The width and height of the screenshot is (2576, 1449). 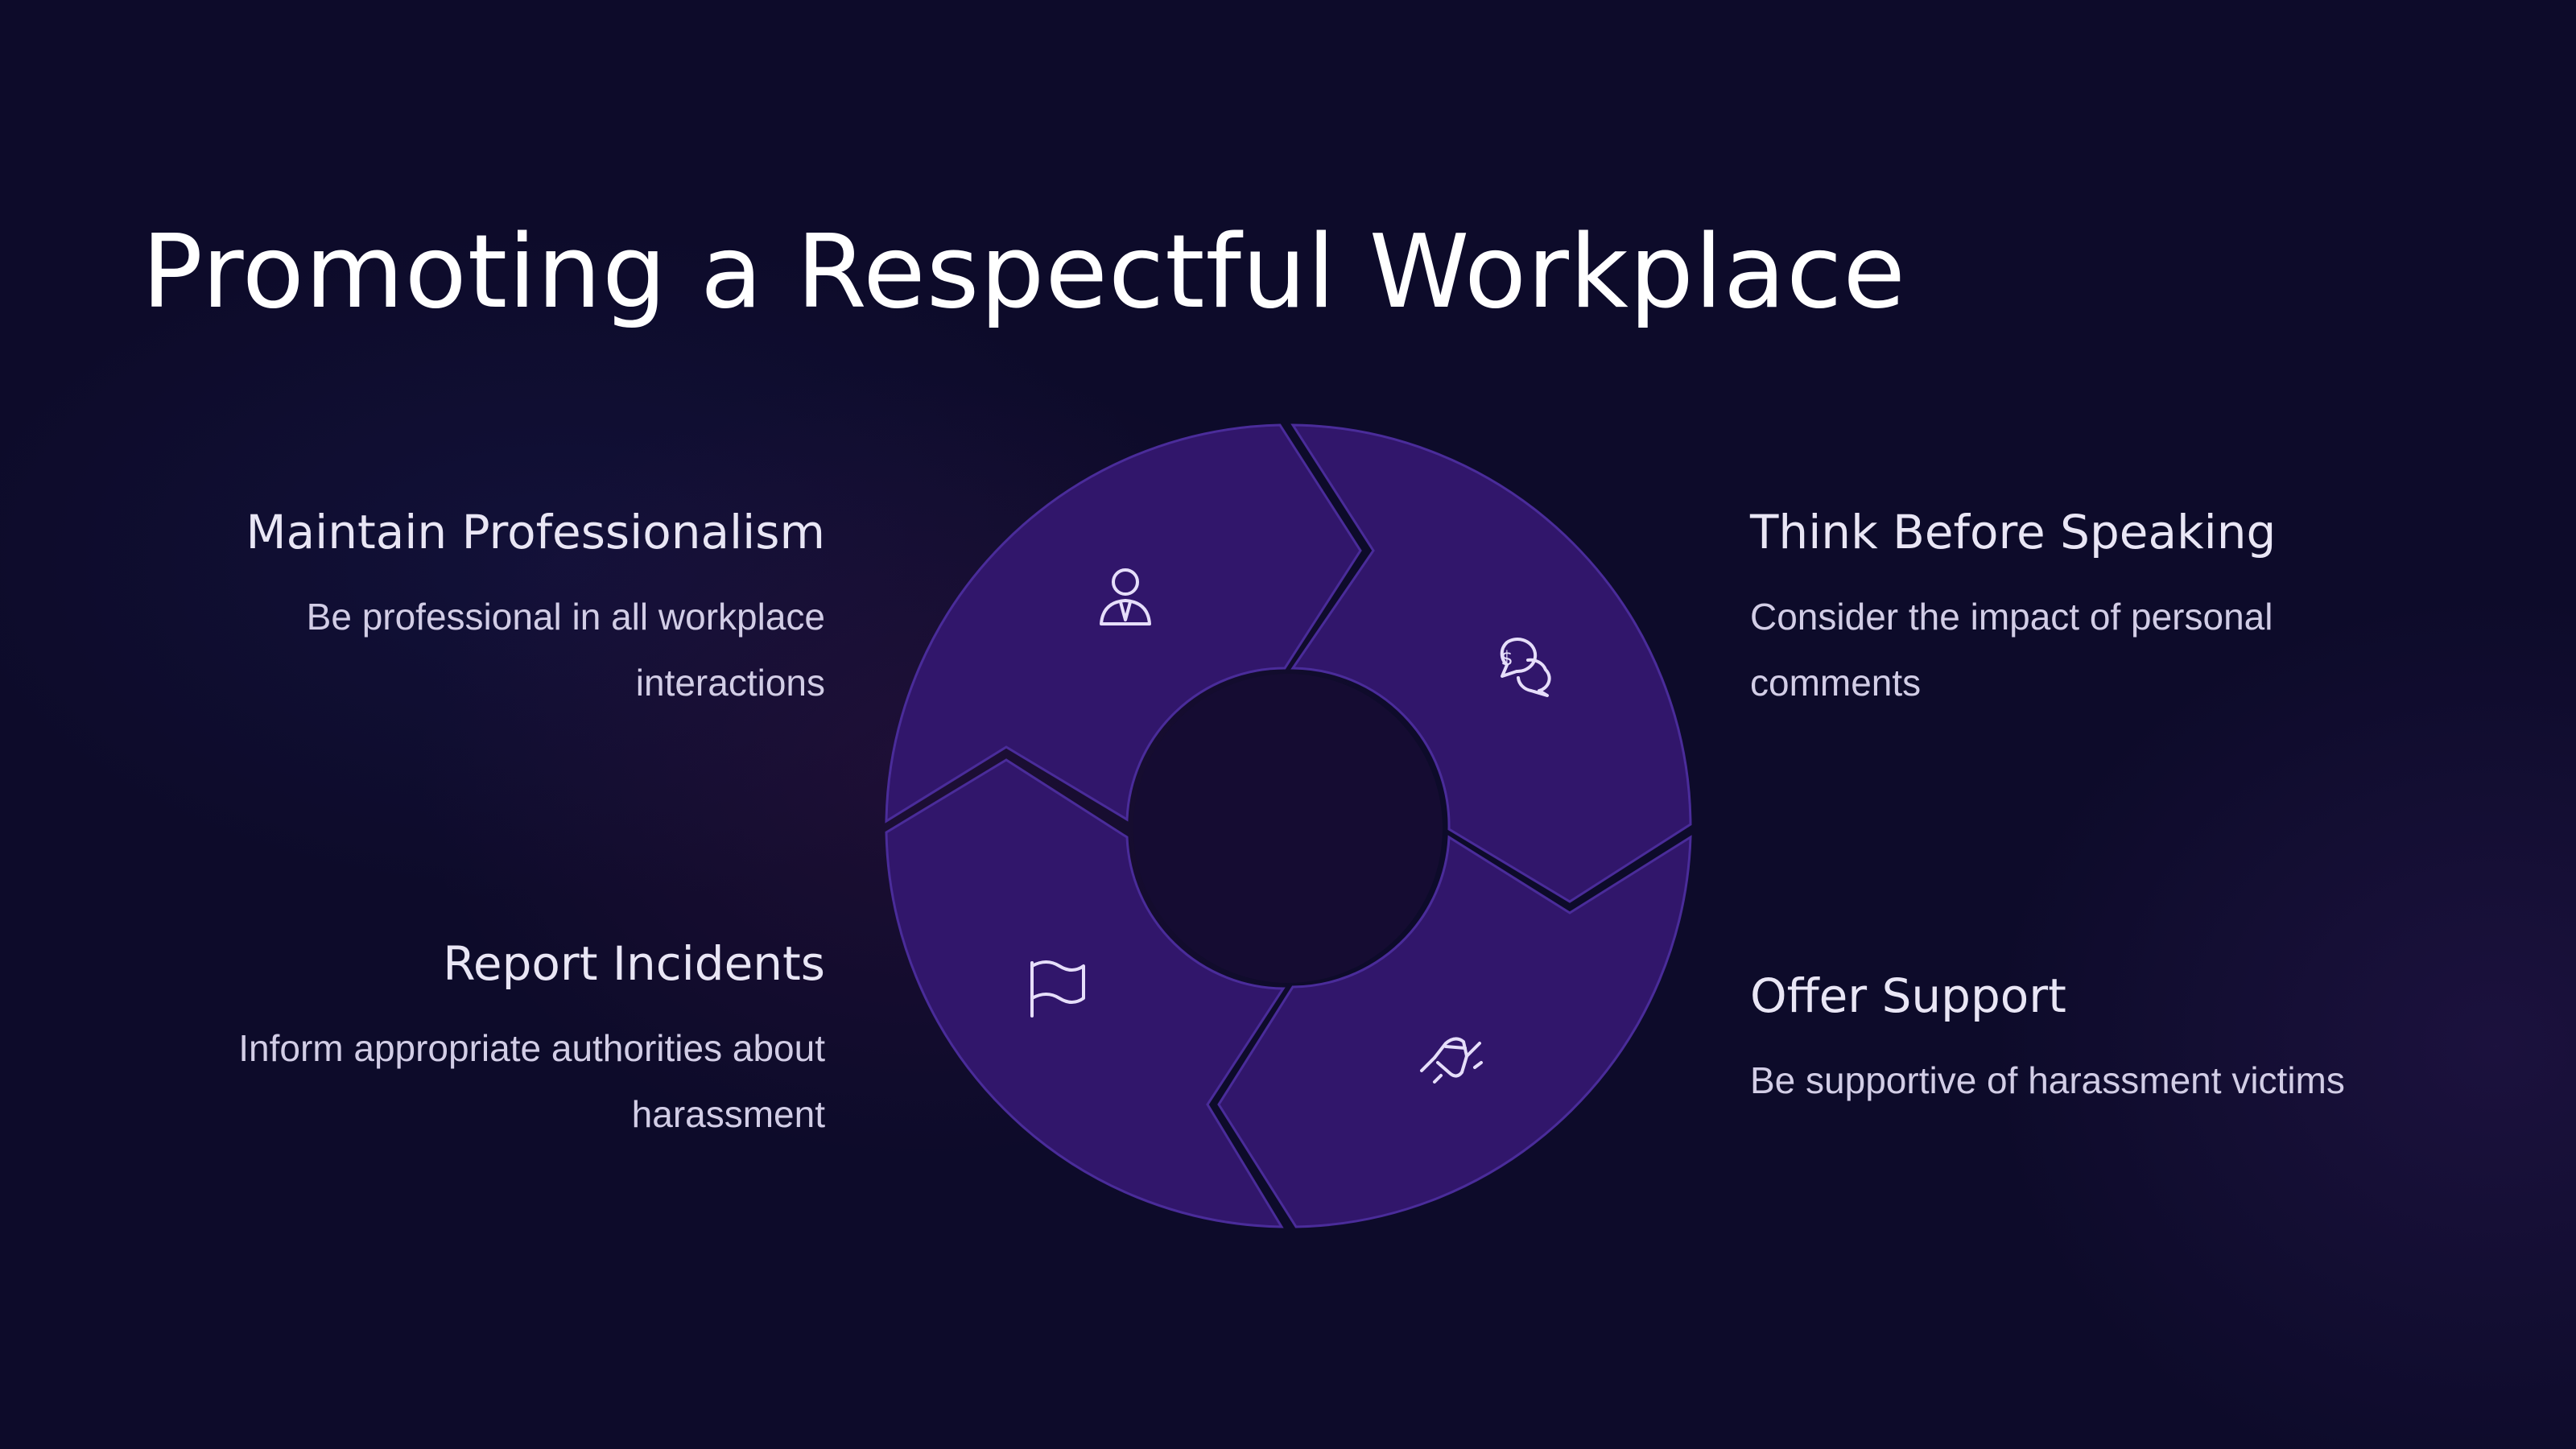 What do you see at coordinates (1525, 667) in the screenshot?
I see `chat-bubbles-dollar-icon: $` at bounding box center [1525, 667].